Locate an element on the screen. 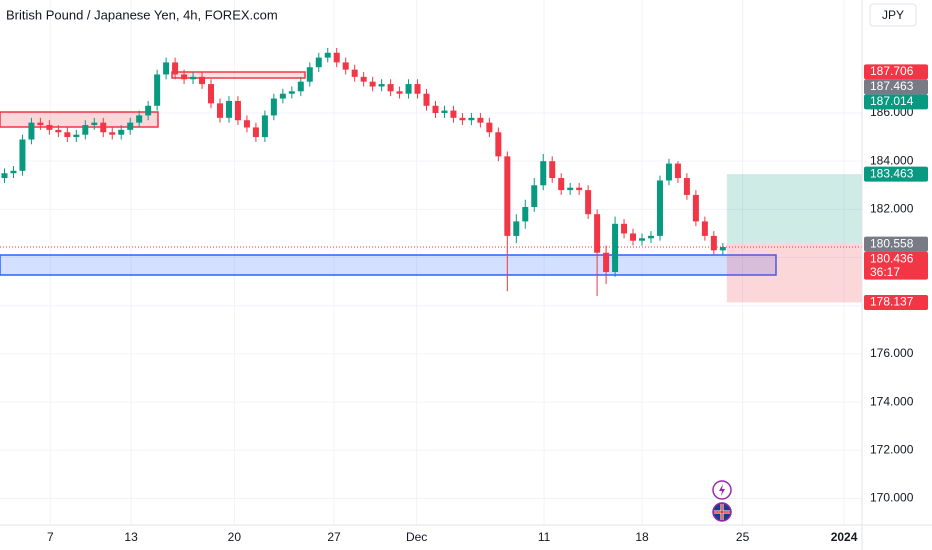  y-tick-label: 172.000 is located at coordinates (892, 449).